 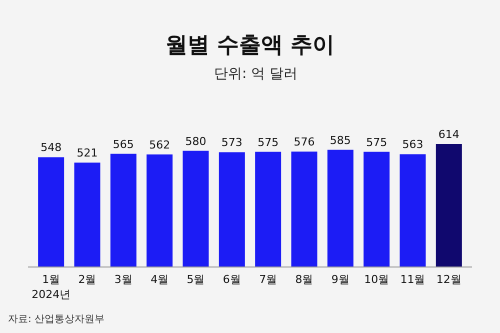 I want to click on x-tick-label: 4월, so click(x=159, y=279).